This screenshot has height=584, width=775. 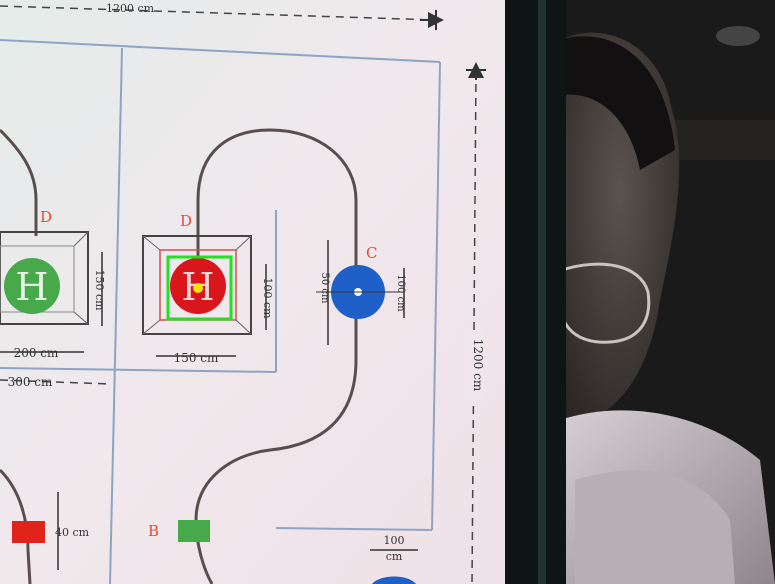 What do you see at coordinates (738, 36) in the screenshot?
I see `ceiling-light` at bounding box center [738, 36].